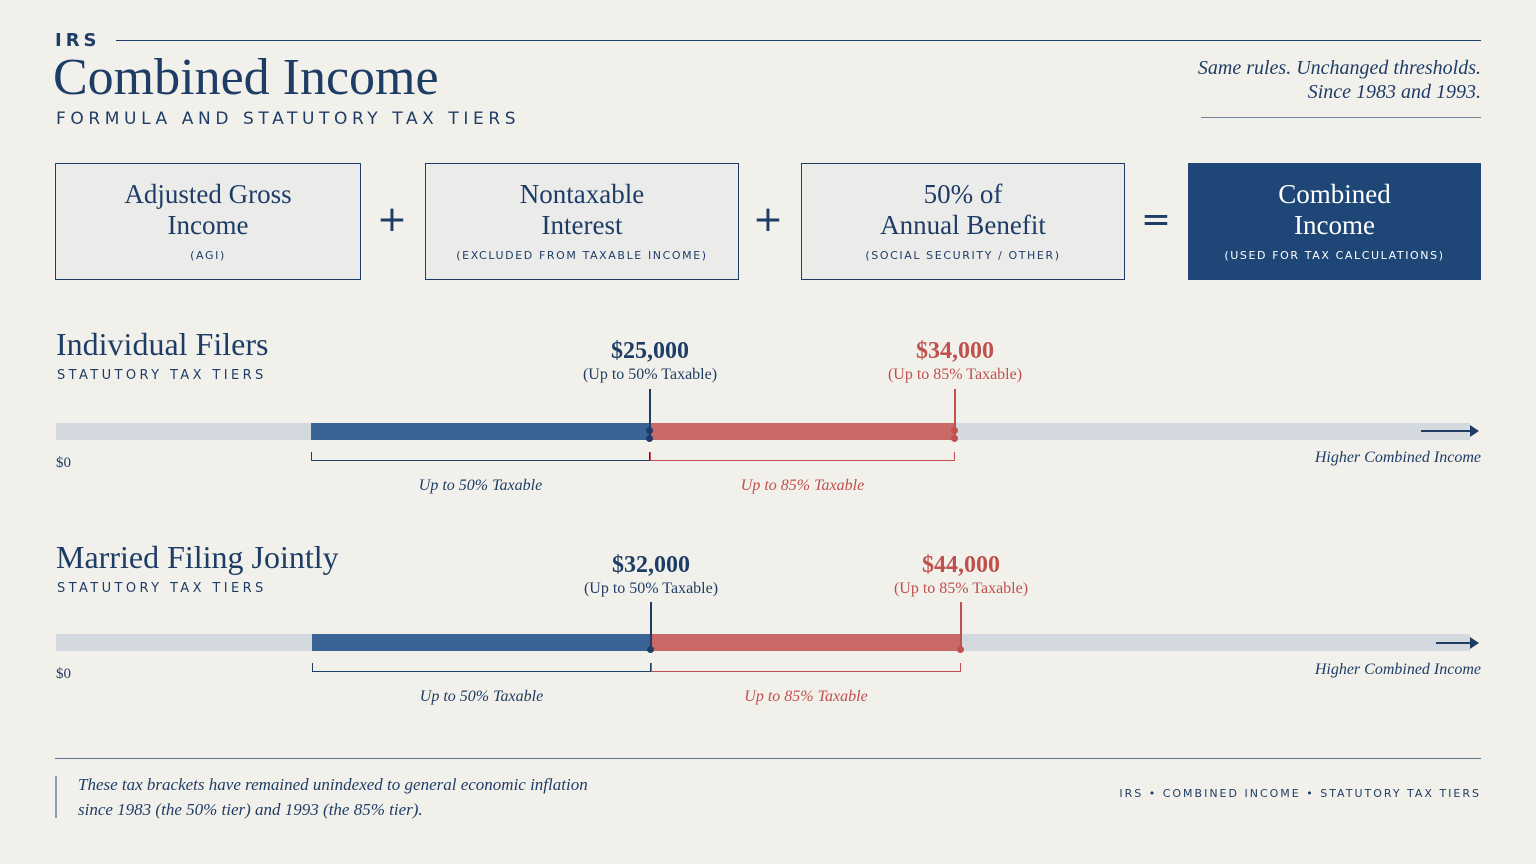 Image resolution: width=1536 pixels, height=864 pixels. What do you see at coordinates (582, 255) in the screenshot?
I see `formula-box-sub: (EXCLUDED FROM TAXABLE INCOME)` at bounding box center [582, 255].